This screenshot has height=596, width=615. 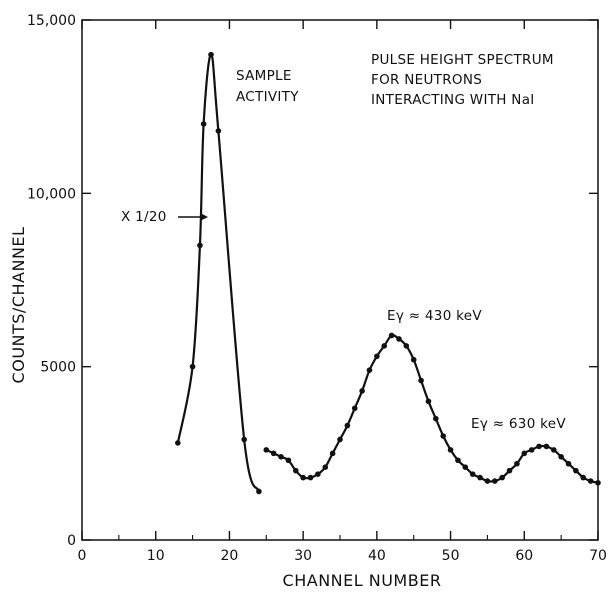 I want to click on x-tick-label: 50, so click(x=451, y=556).